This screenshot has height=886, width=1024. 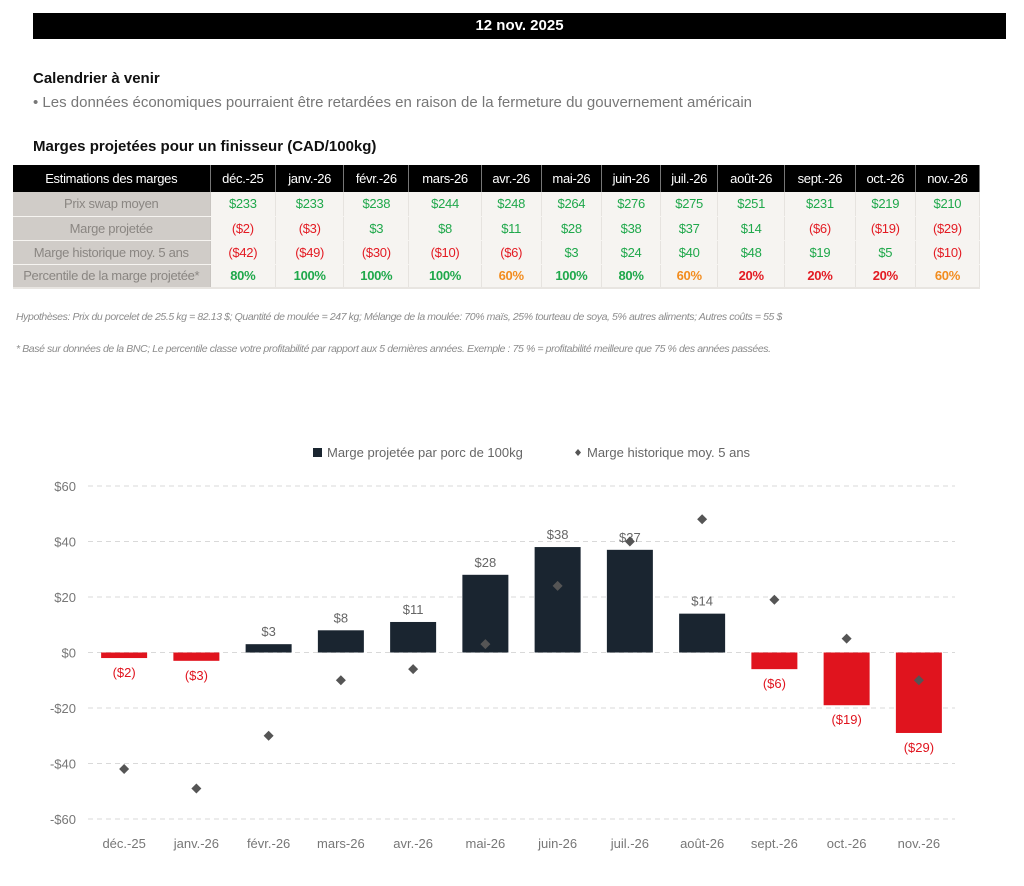 What do you see at coordinates (268, 843) in the screenshot?
I see `x-tick-label: févr.-26` at bounding box center [268, 843].